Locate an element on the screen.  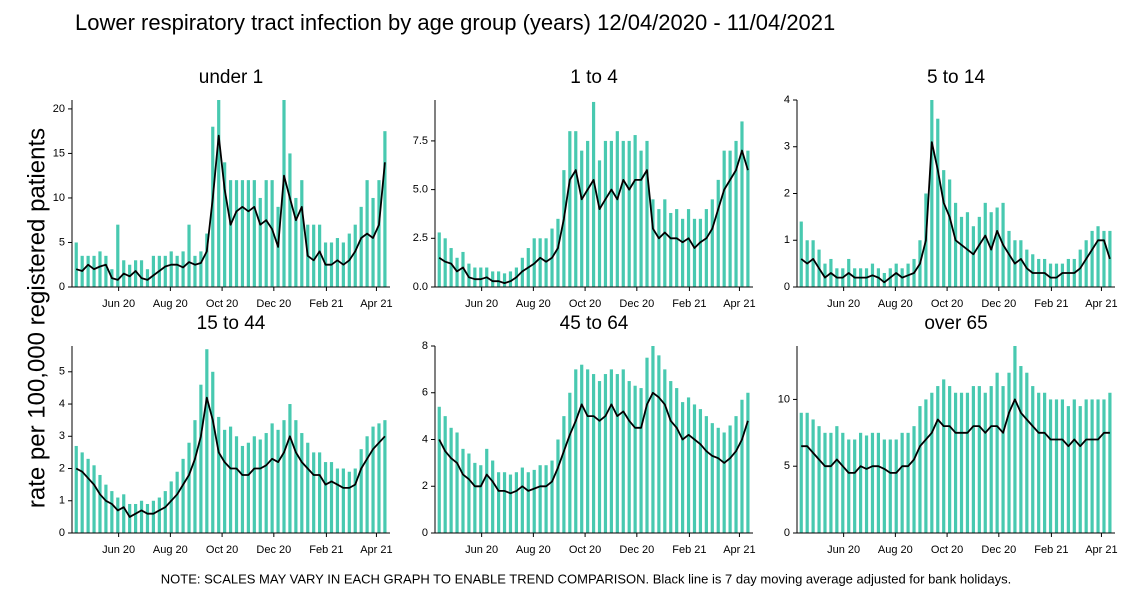
panel-title: 5 to 14 is located at coordinates (956, 77).